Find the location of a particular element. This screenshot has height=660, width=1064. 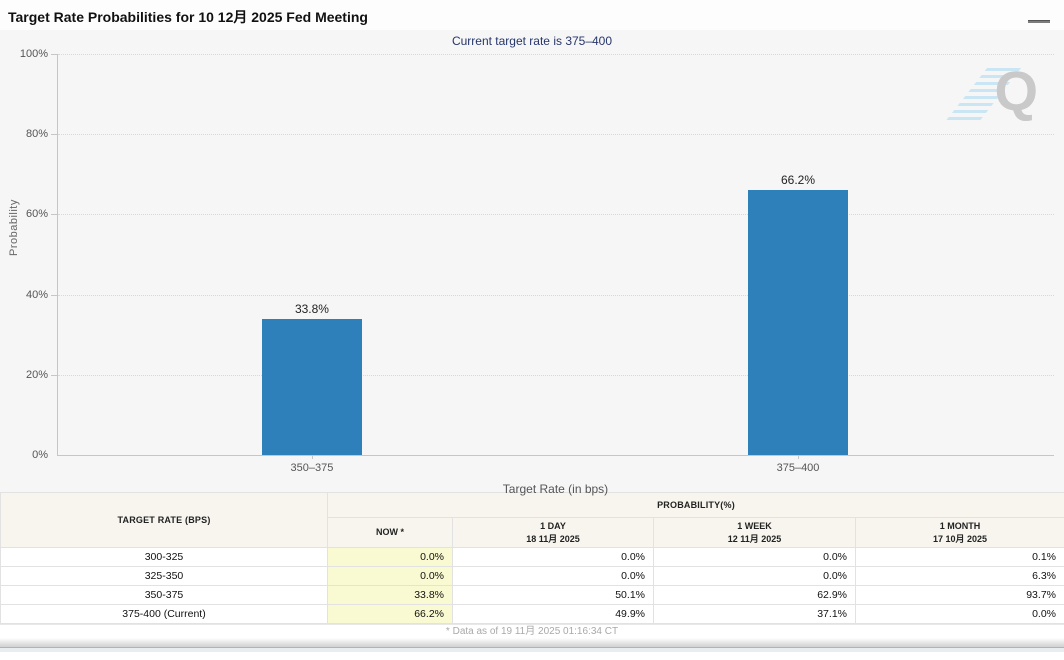

cell-rate: 350-375 is located at coordinates (164, 595).